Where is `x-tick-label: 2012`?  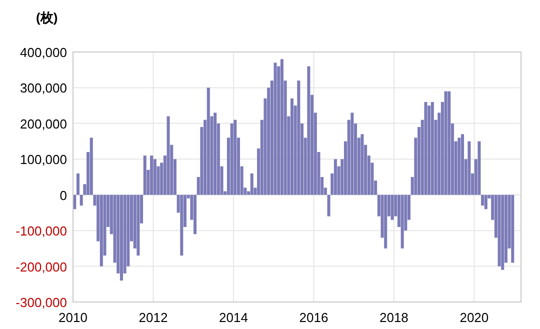 x-tick-label: 2012 is located at coordinates (153, 317).